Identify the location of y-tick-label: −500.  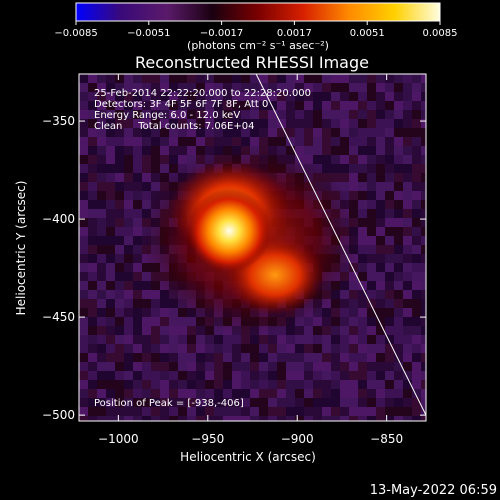
(58, 415).